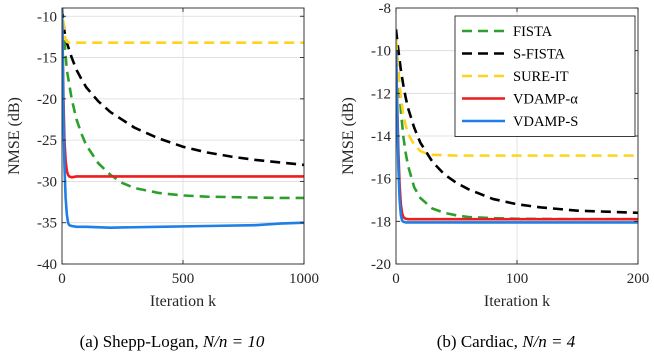 The height and width of the screenshot is (356, 654). I want to click on legend-label-vdampa: VDAMP-α, so click(545, 100).